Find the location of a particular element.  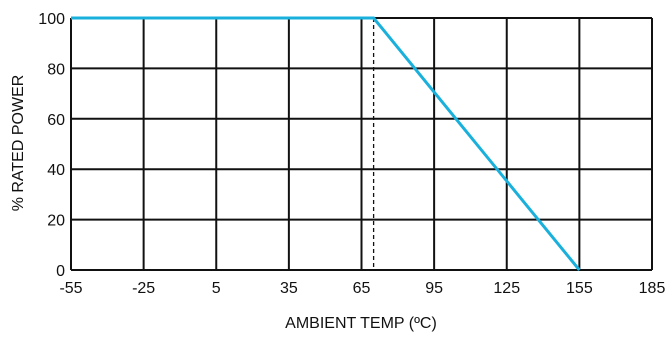

y-tick-label: 80 is located at coordinates (56, 69).